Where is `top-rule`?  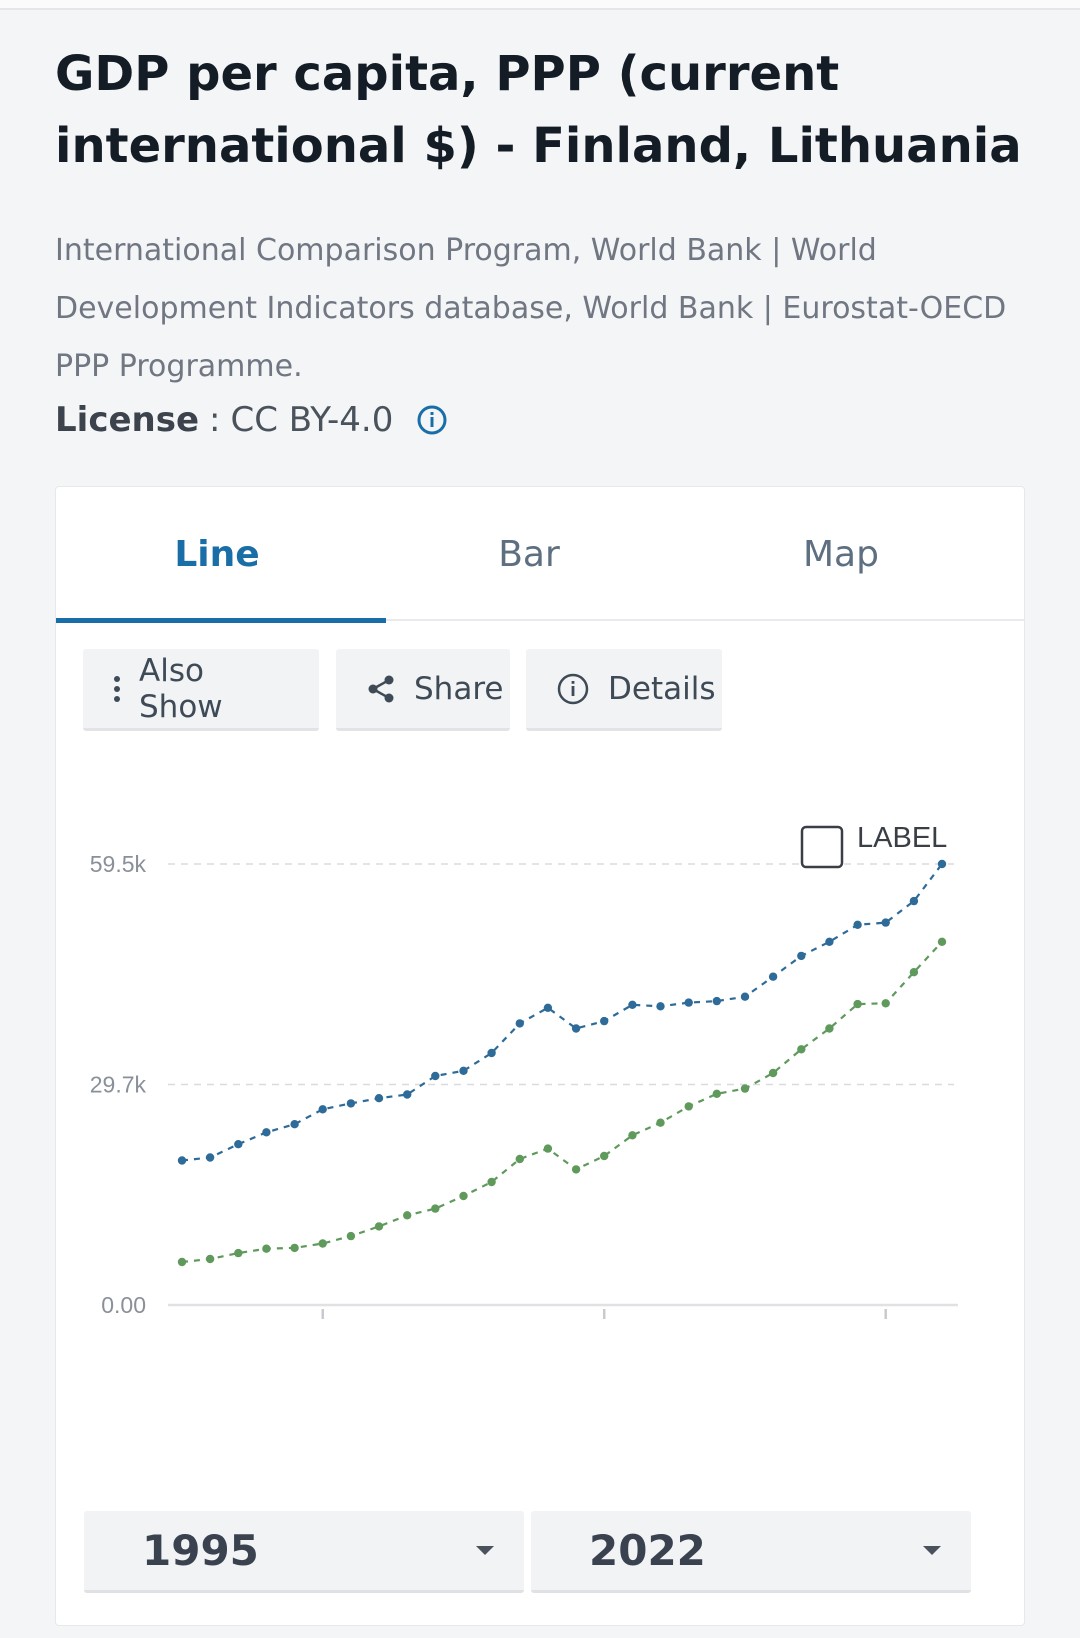 top-rule is located at coordinates (540, 5).